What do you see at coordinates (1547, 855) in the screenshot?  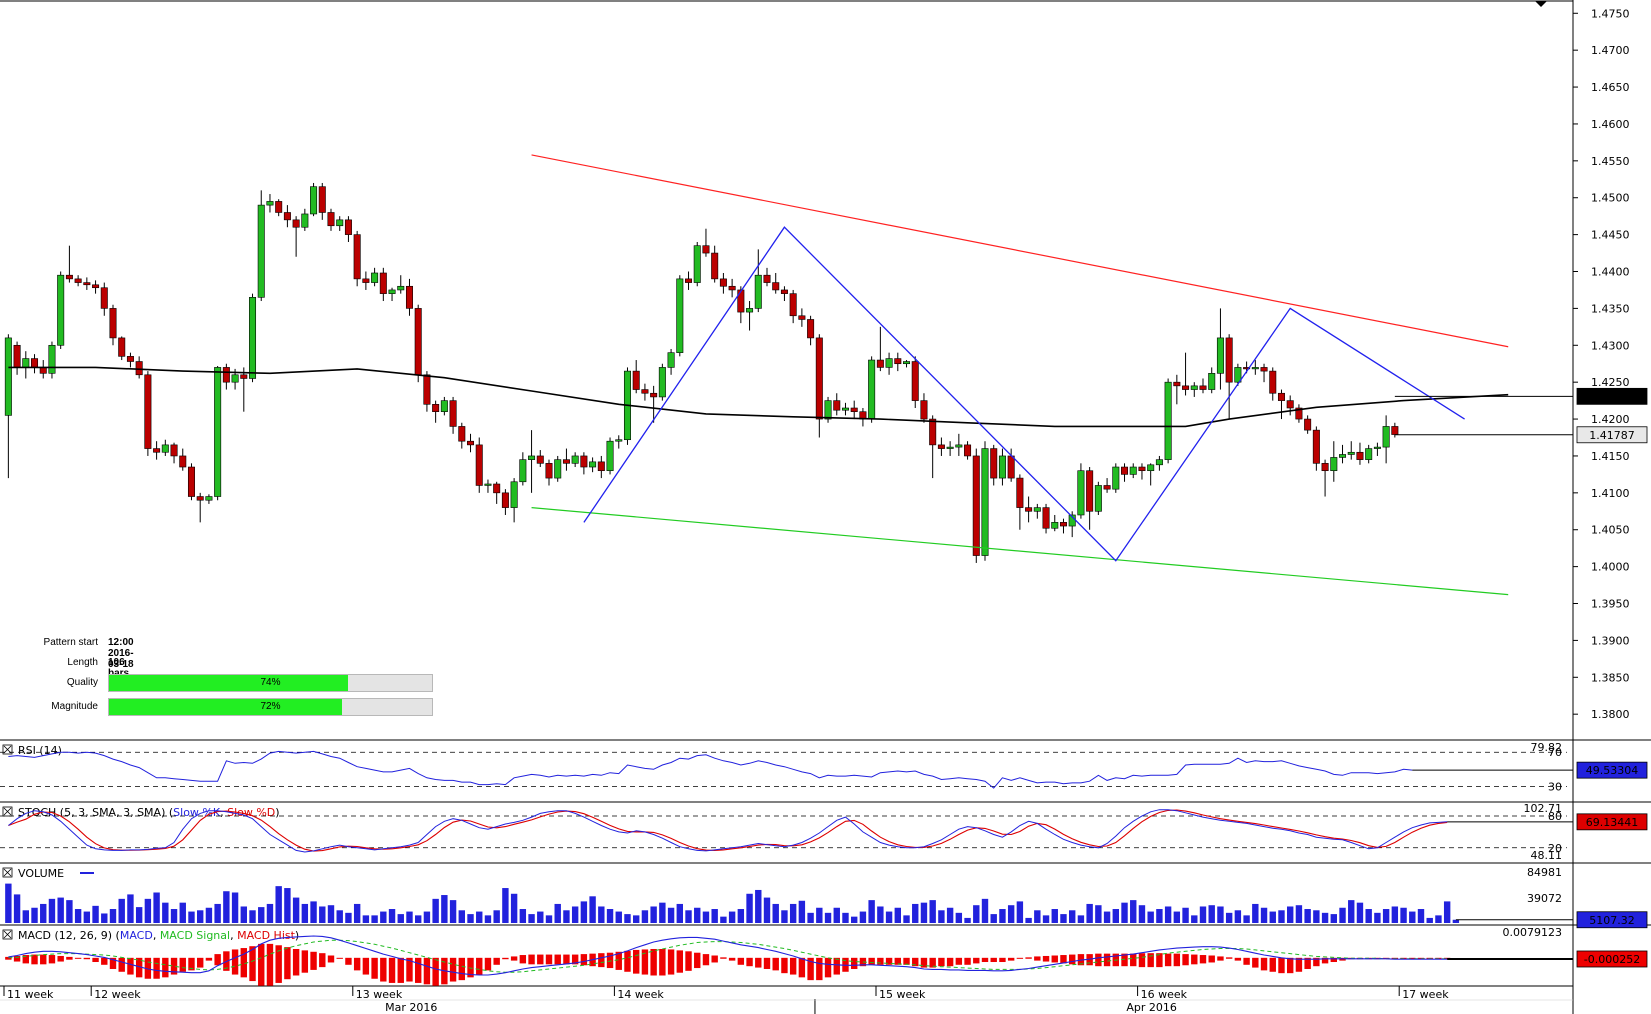 I see `stoch-scale-bottom: 48.11` at bounding box center [1547, 855].